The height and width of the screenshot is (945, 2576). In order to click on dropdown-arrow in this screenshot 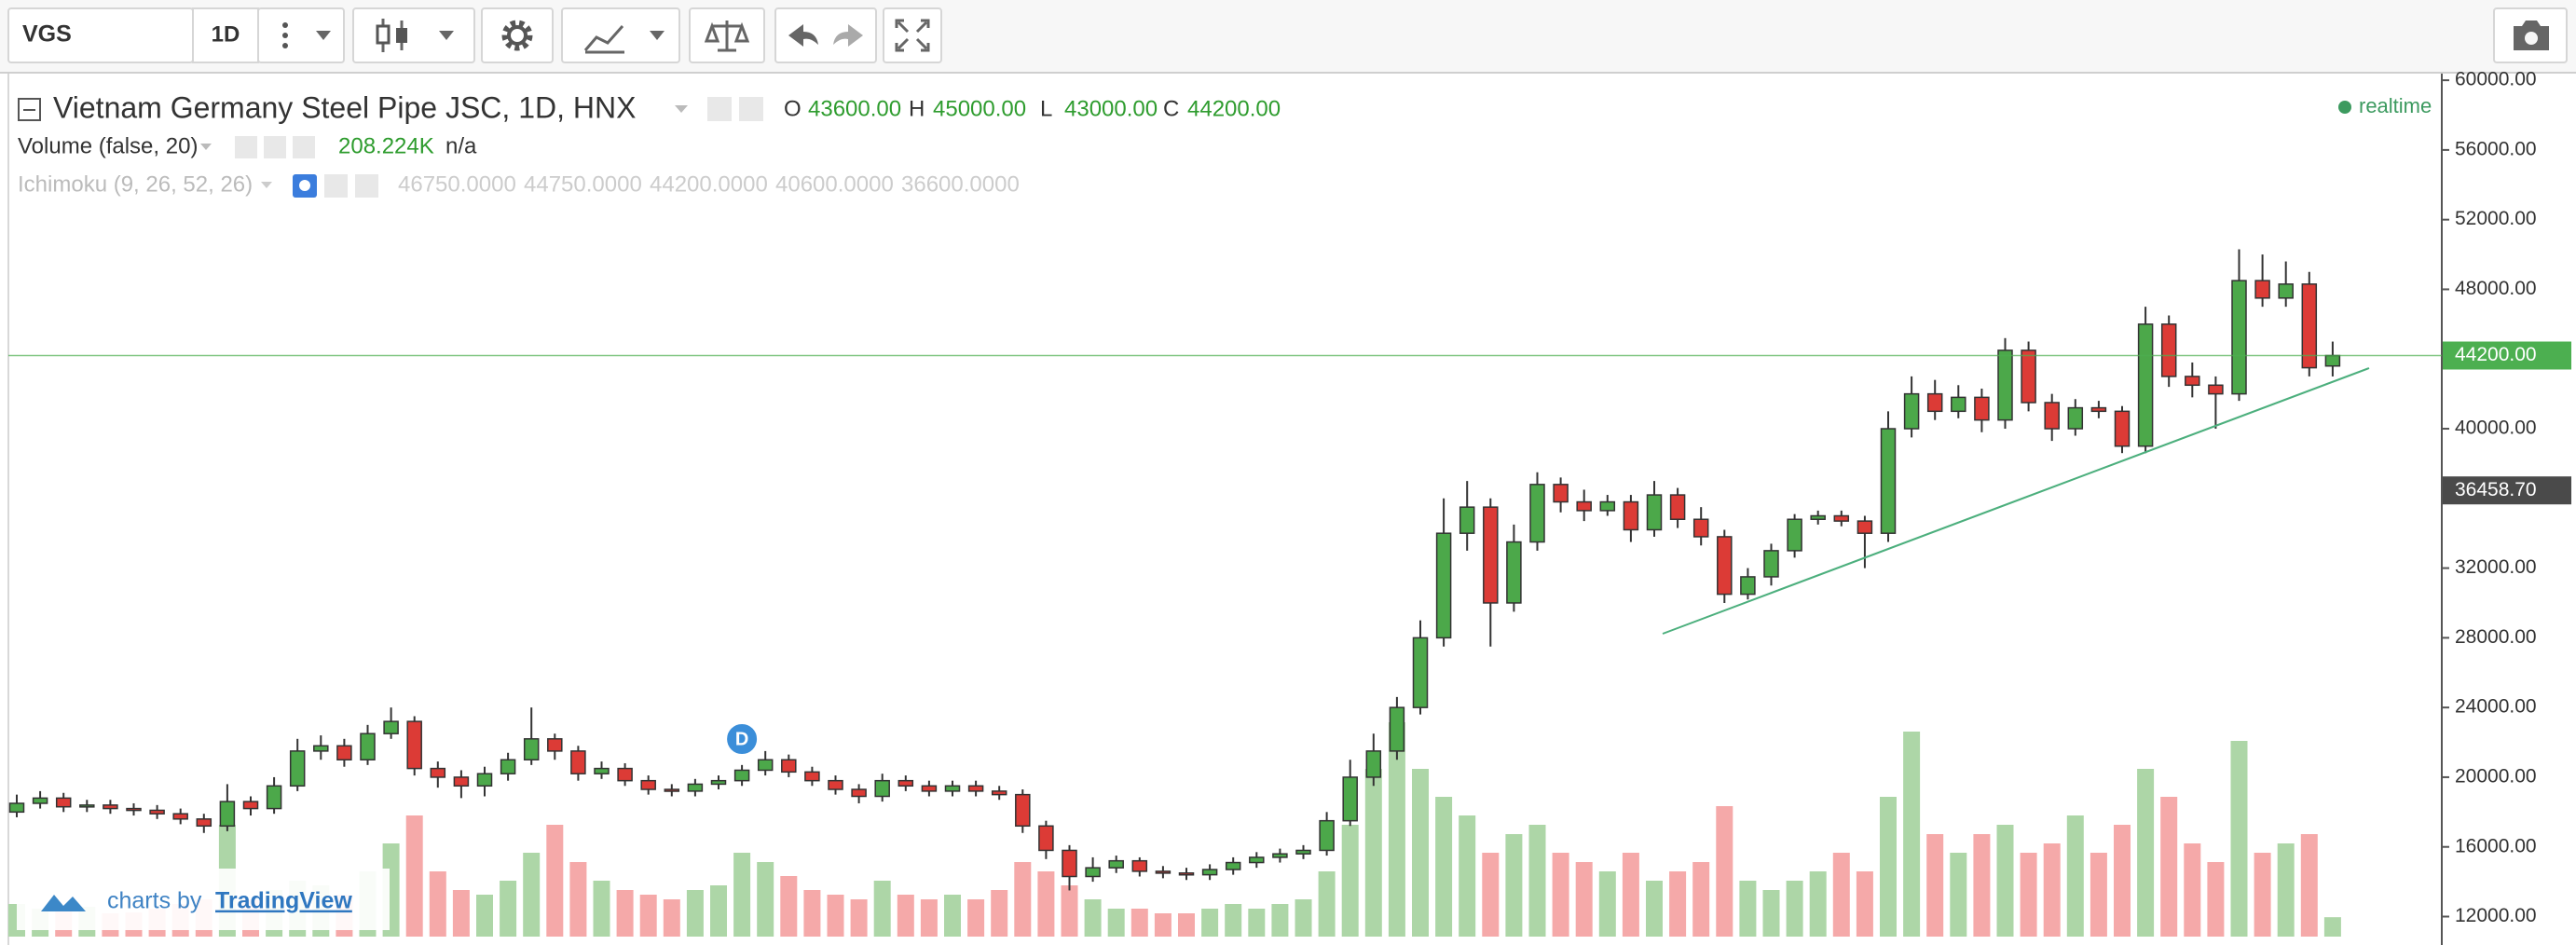, I will do `click(323, 35)`.